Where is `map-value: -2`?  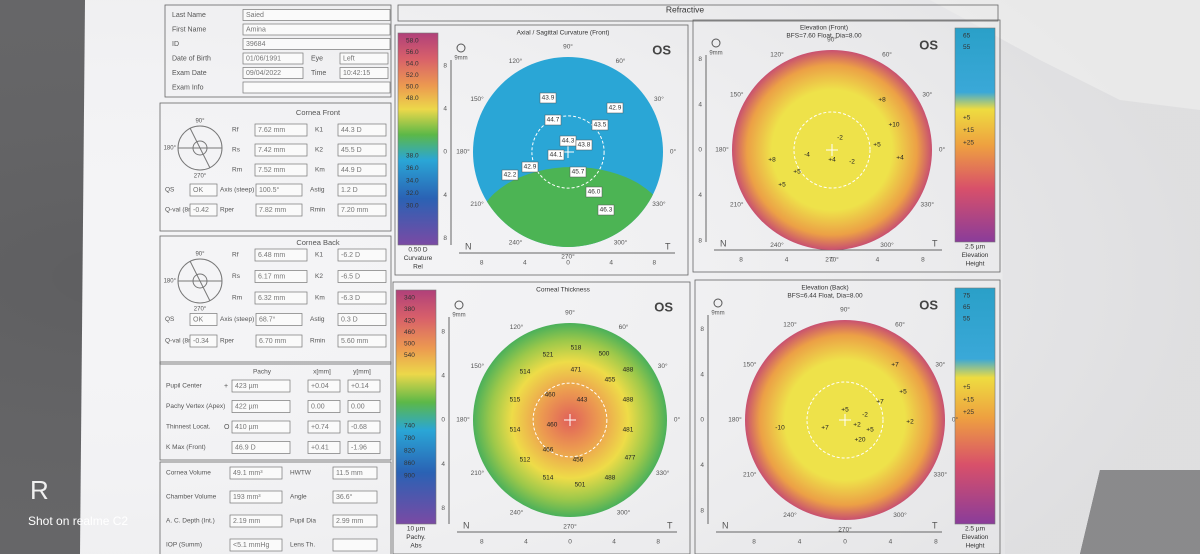
map-value: -2 is located at coordinates (852, 162).